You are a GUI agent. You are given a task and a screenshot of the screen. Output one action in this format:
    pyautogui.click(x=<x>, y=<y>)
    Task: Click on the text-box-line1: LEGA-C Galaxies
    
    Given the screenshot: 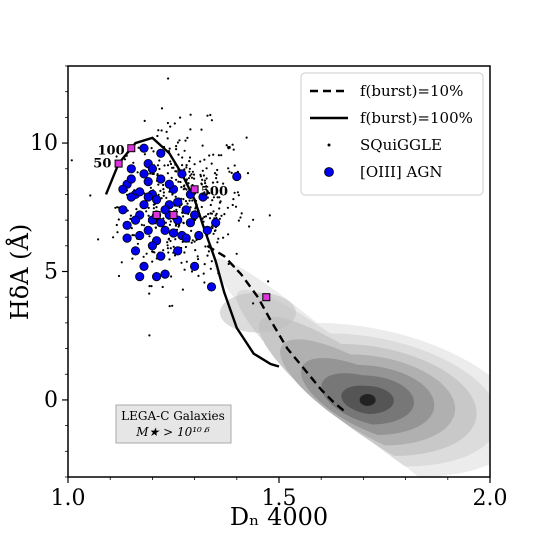 What is the action you would take?
    pyautogui.click(x=173, y=416)
    